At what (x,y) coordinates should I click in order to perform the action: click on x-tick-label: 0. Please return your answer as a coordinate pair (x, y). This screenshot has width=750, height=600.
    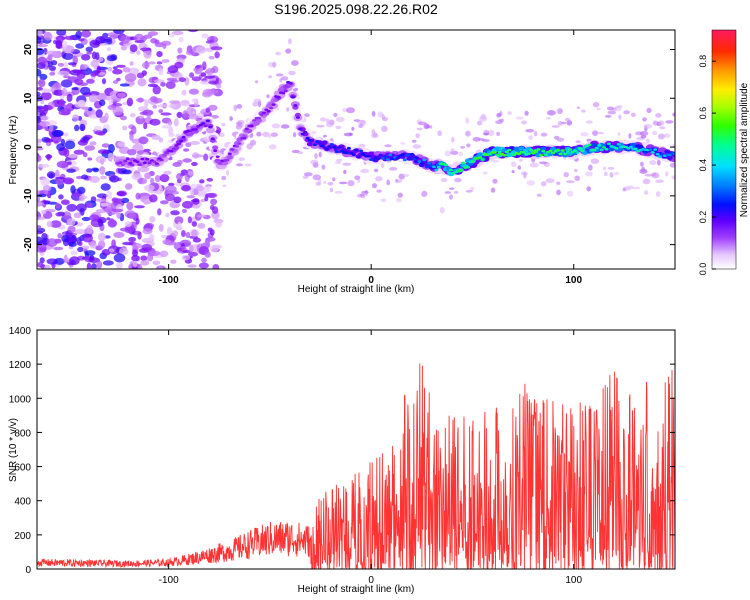
    Looking at the image, I should click on (371, 580).